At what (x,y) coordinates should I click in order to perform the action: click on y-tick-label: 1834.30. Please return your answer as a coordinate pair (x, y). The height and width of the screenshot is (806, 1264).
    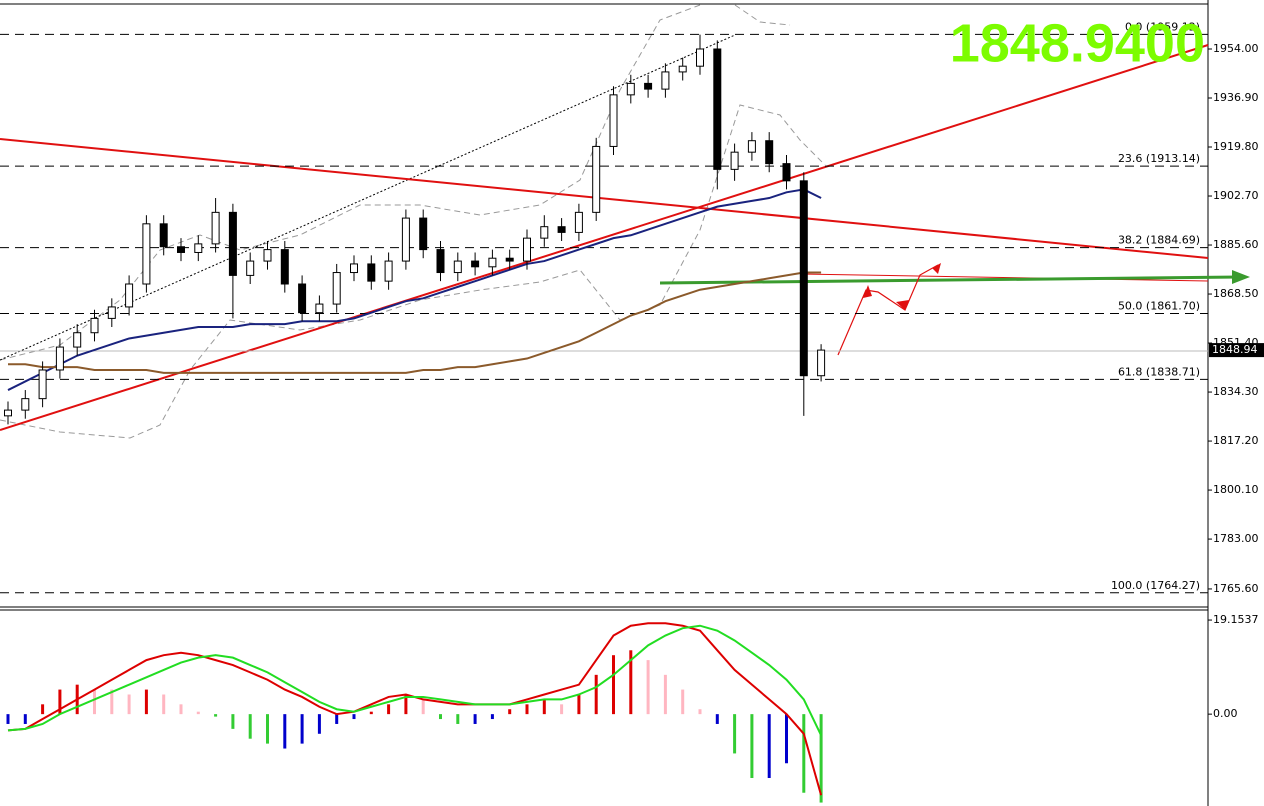
    Looking at the image, I should click on (1236, 391).